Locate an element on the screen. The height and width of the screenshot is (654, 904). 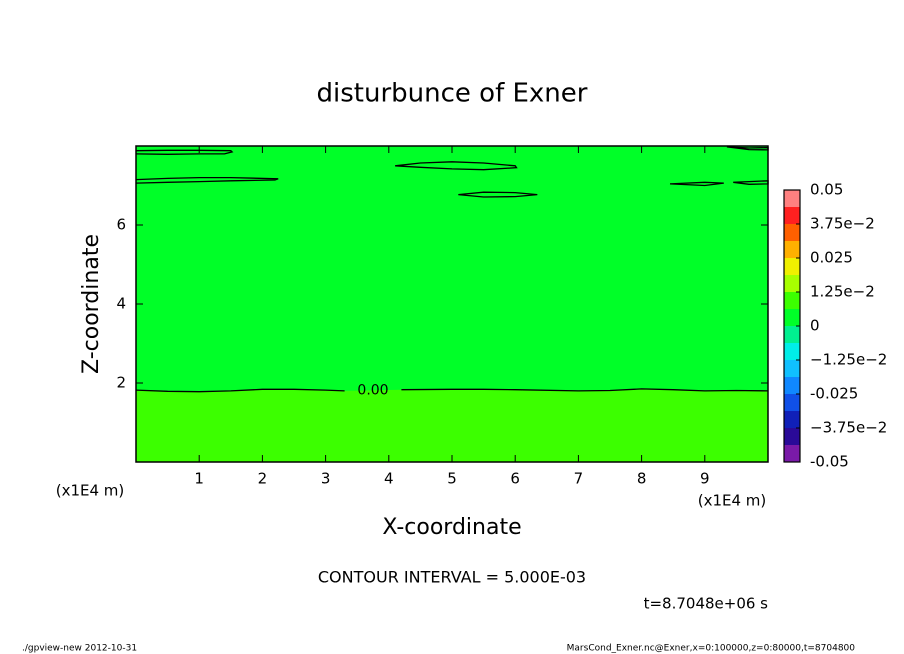
x-tick-label: 4 is located at coordinates (389, 479).